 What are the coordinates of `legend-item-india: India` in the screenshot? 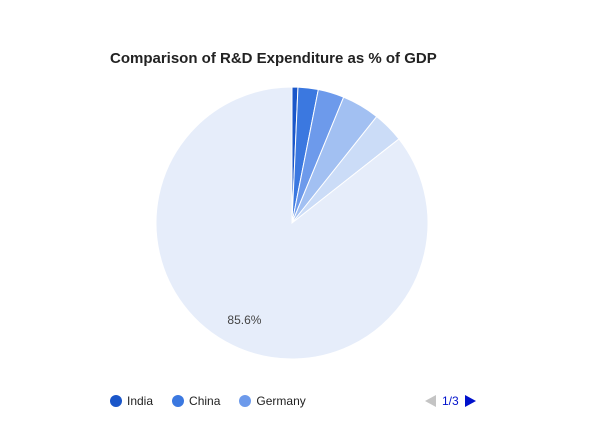 It's located at (131, 401).